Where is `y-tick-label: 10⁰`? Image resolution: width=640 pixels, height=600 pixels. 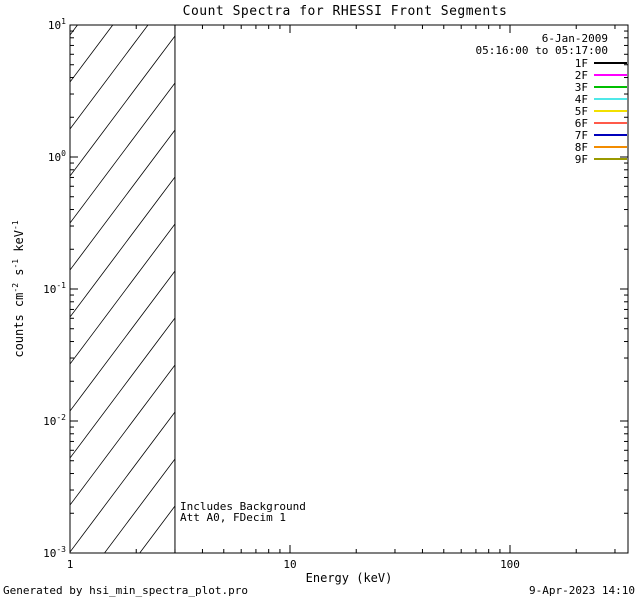 y-tick-label: 10⁰ is located at coordinates (57, 156).